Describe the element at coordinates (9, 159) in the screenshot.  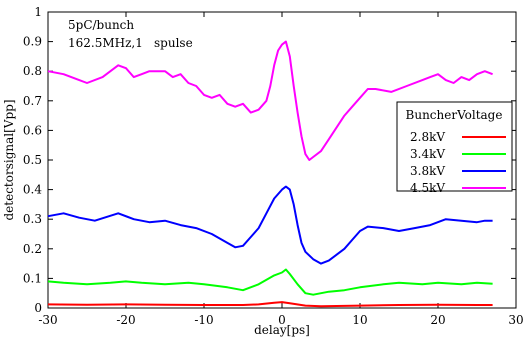
I see `y-axis-label: detectorsignal[Vpp]` at that location.